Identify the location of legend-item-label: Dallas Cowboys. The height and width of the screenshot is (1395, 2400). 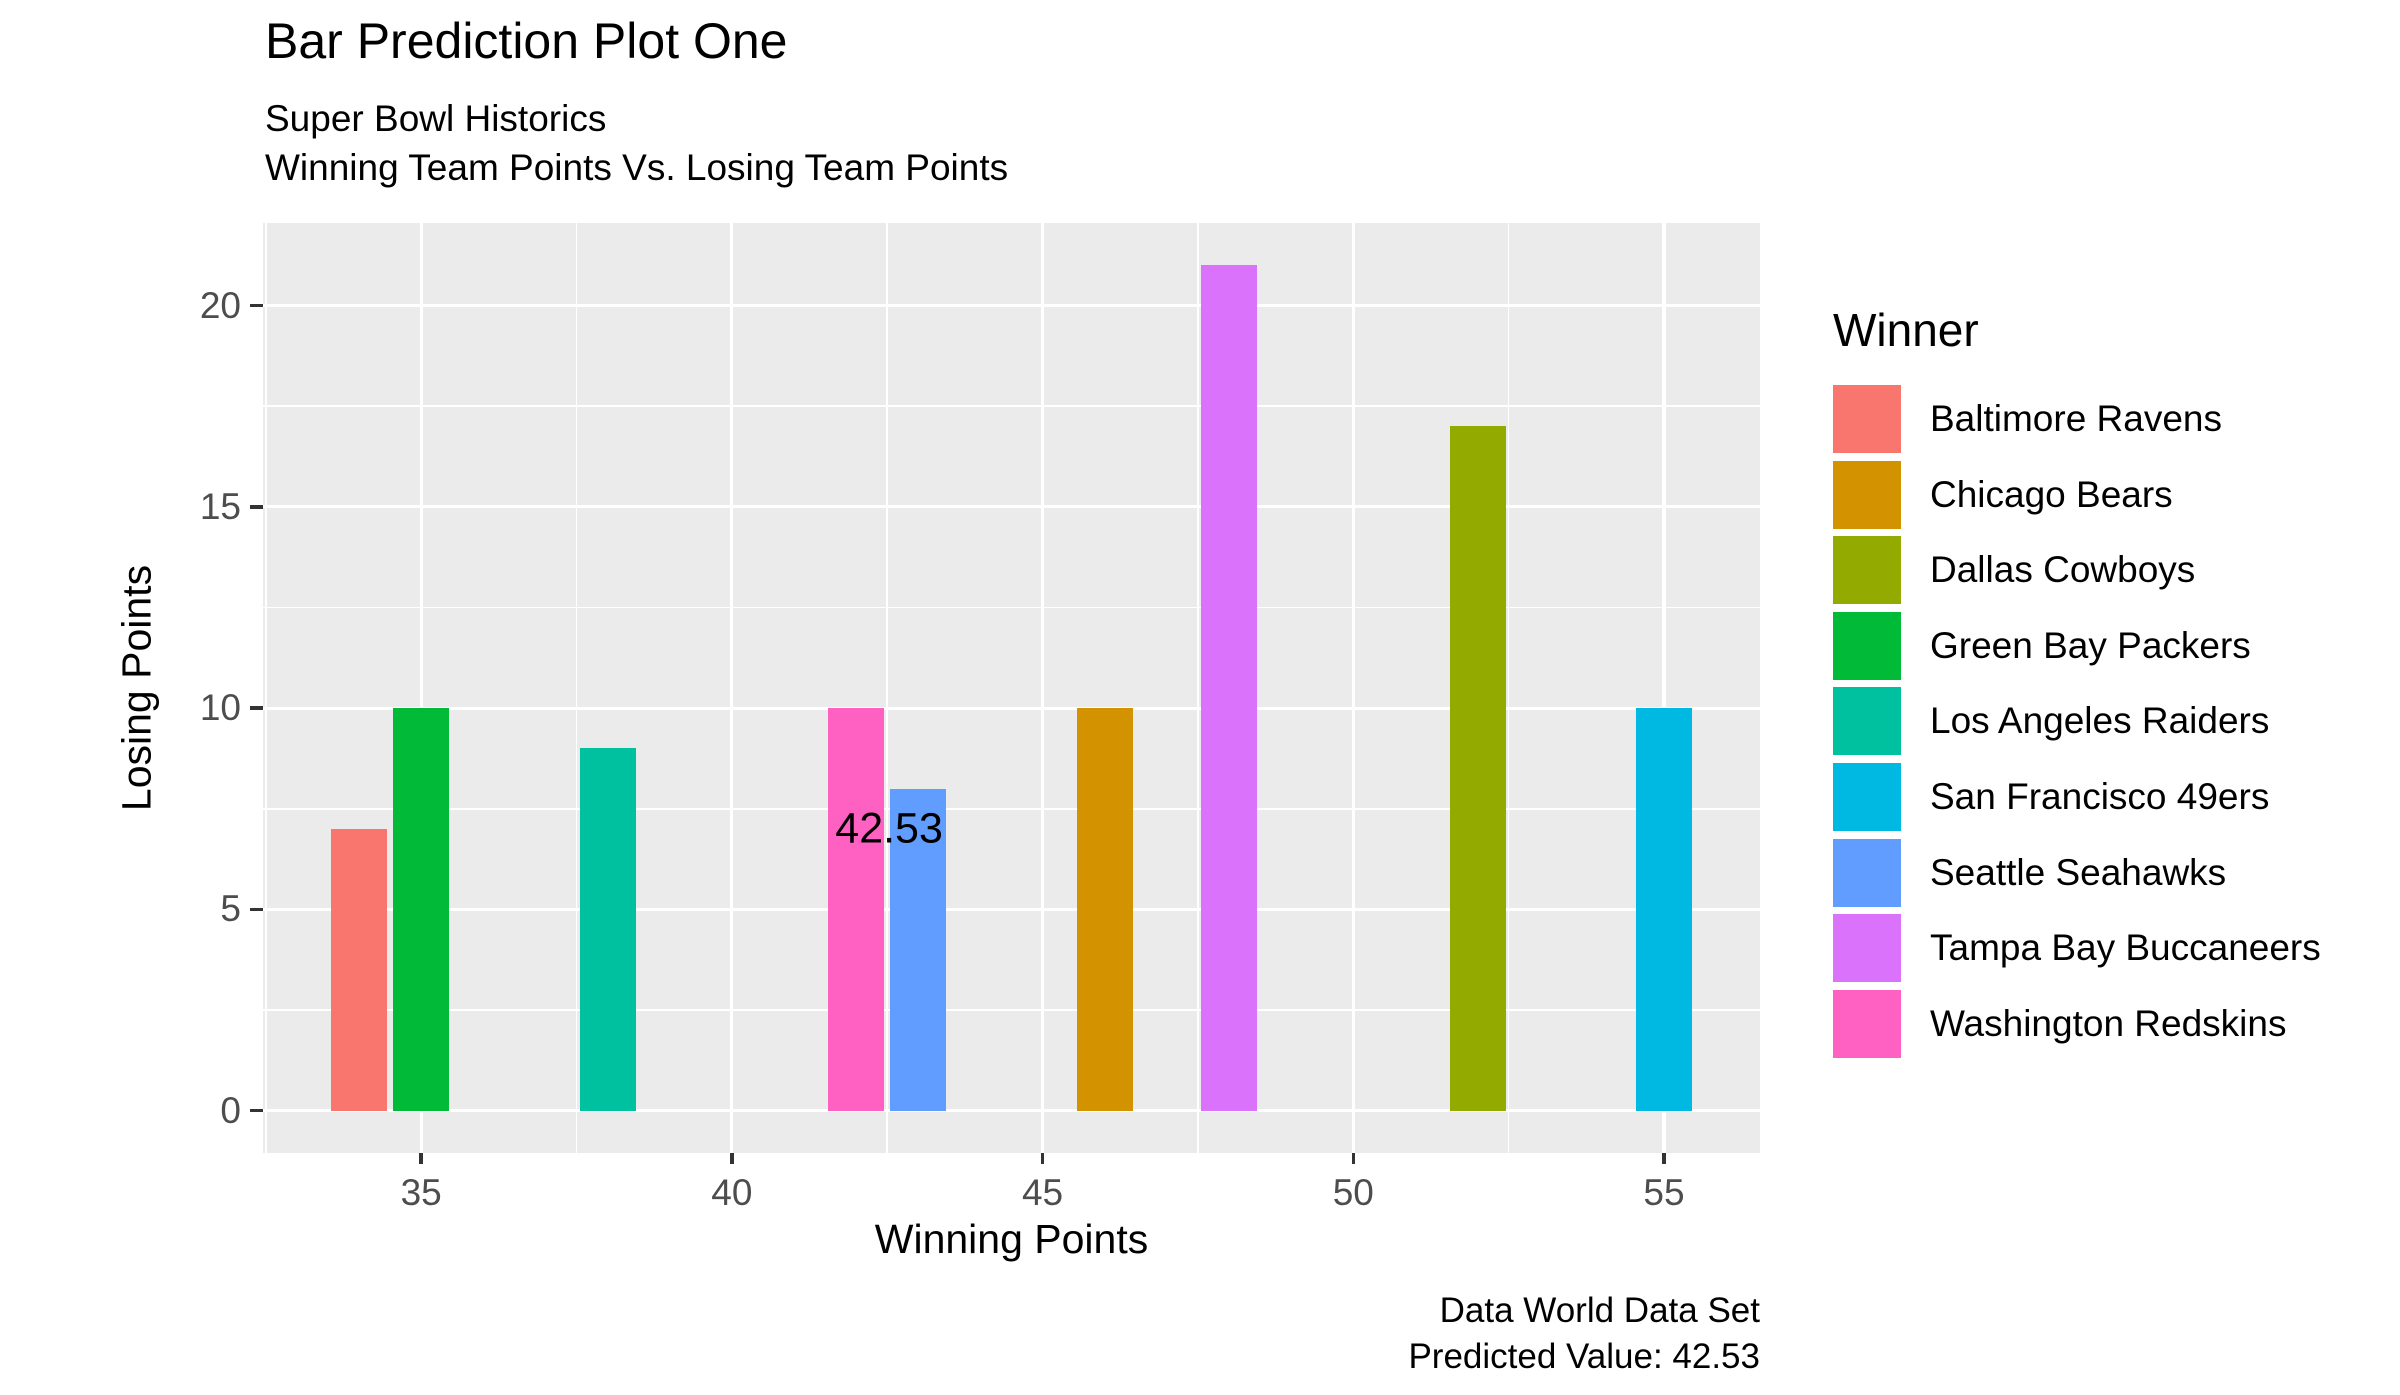
(2063, 570).